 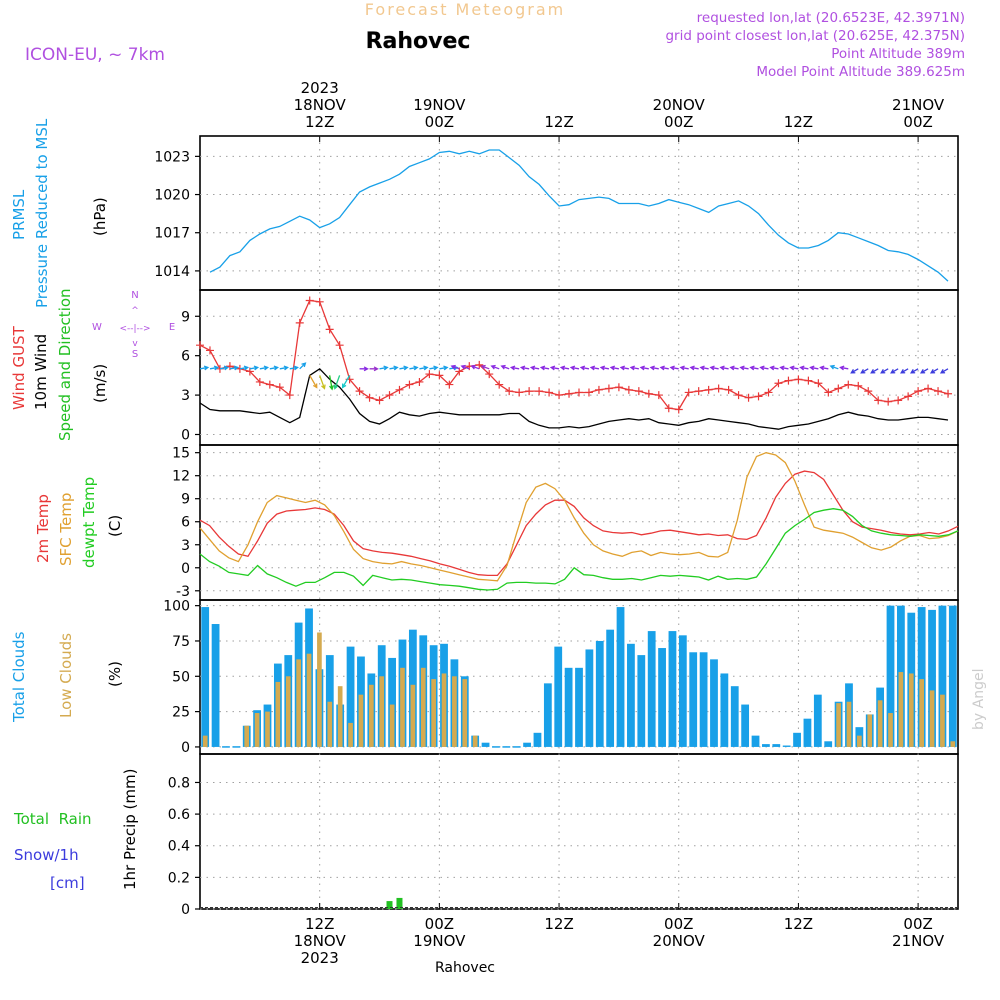 What do you see at coordinates (579, 213) in the screenshot?
I see `pressure-frame` at bounding box center [579, 213].